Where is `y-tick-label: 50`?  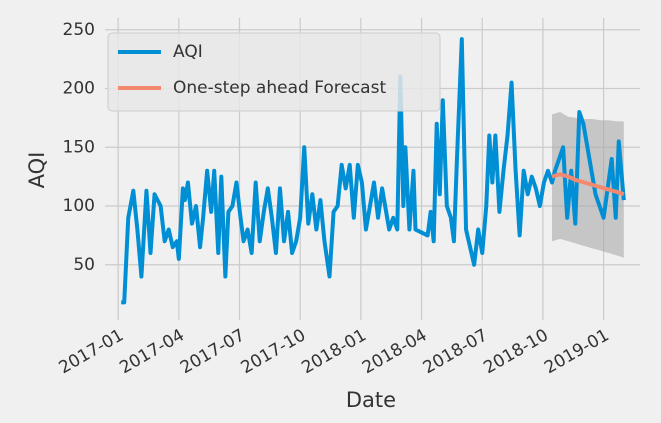 y-tick-label: 50 is located at coordinates (84, 265).